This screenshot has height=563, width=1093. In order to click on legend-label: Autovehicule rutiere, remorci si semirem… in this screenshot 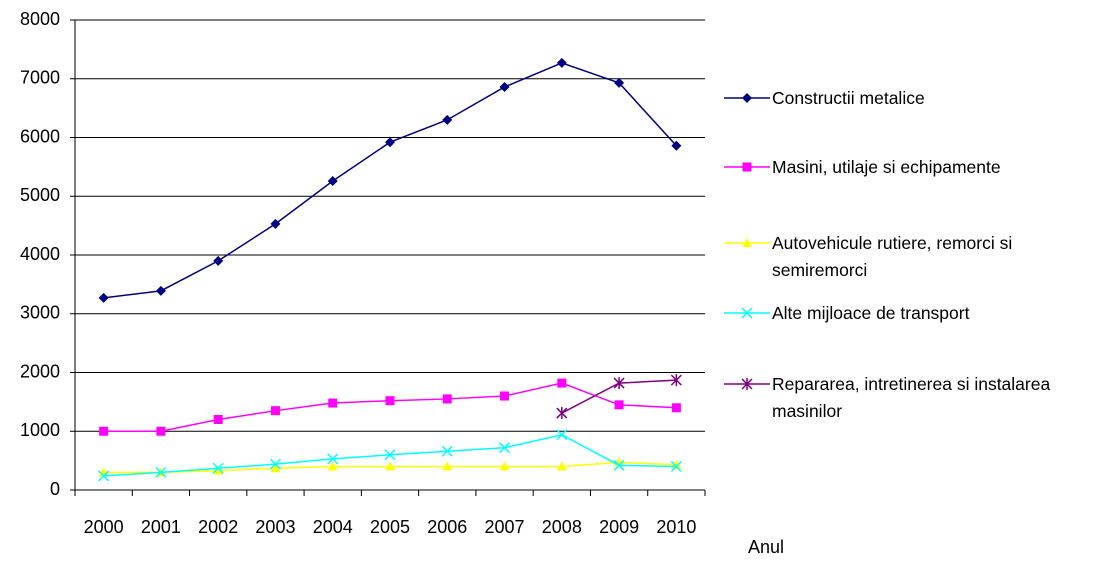, I will do `click(892, 256)`.